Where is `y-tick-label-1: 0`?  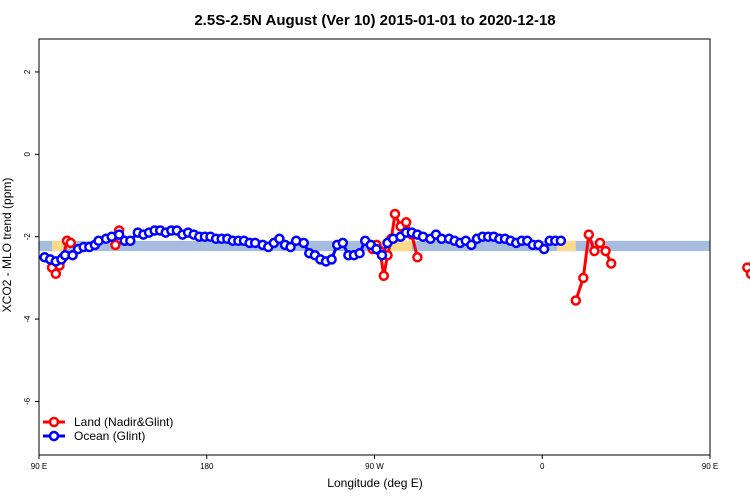 y-tick-label-1: 0 is located at coordinates (27, 154).